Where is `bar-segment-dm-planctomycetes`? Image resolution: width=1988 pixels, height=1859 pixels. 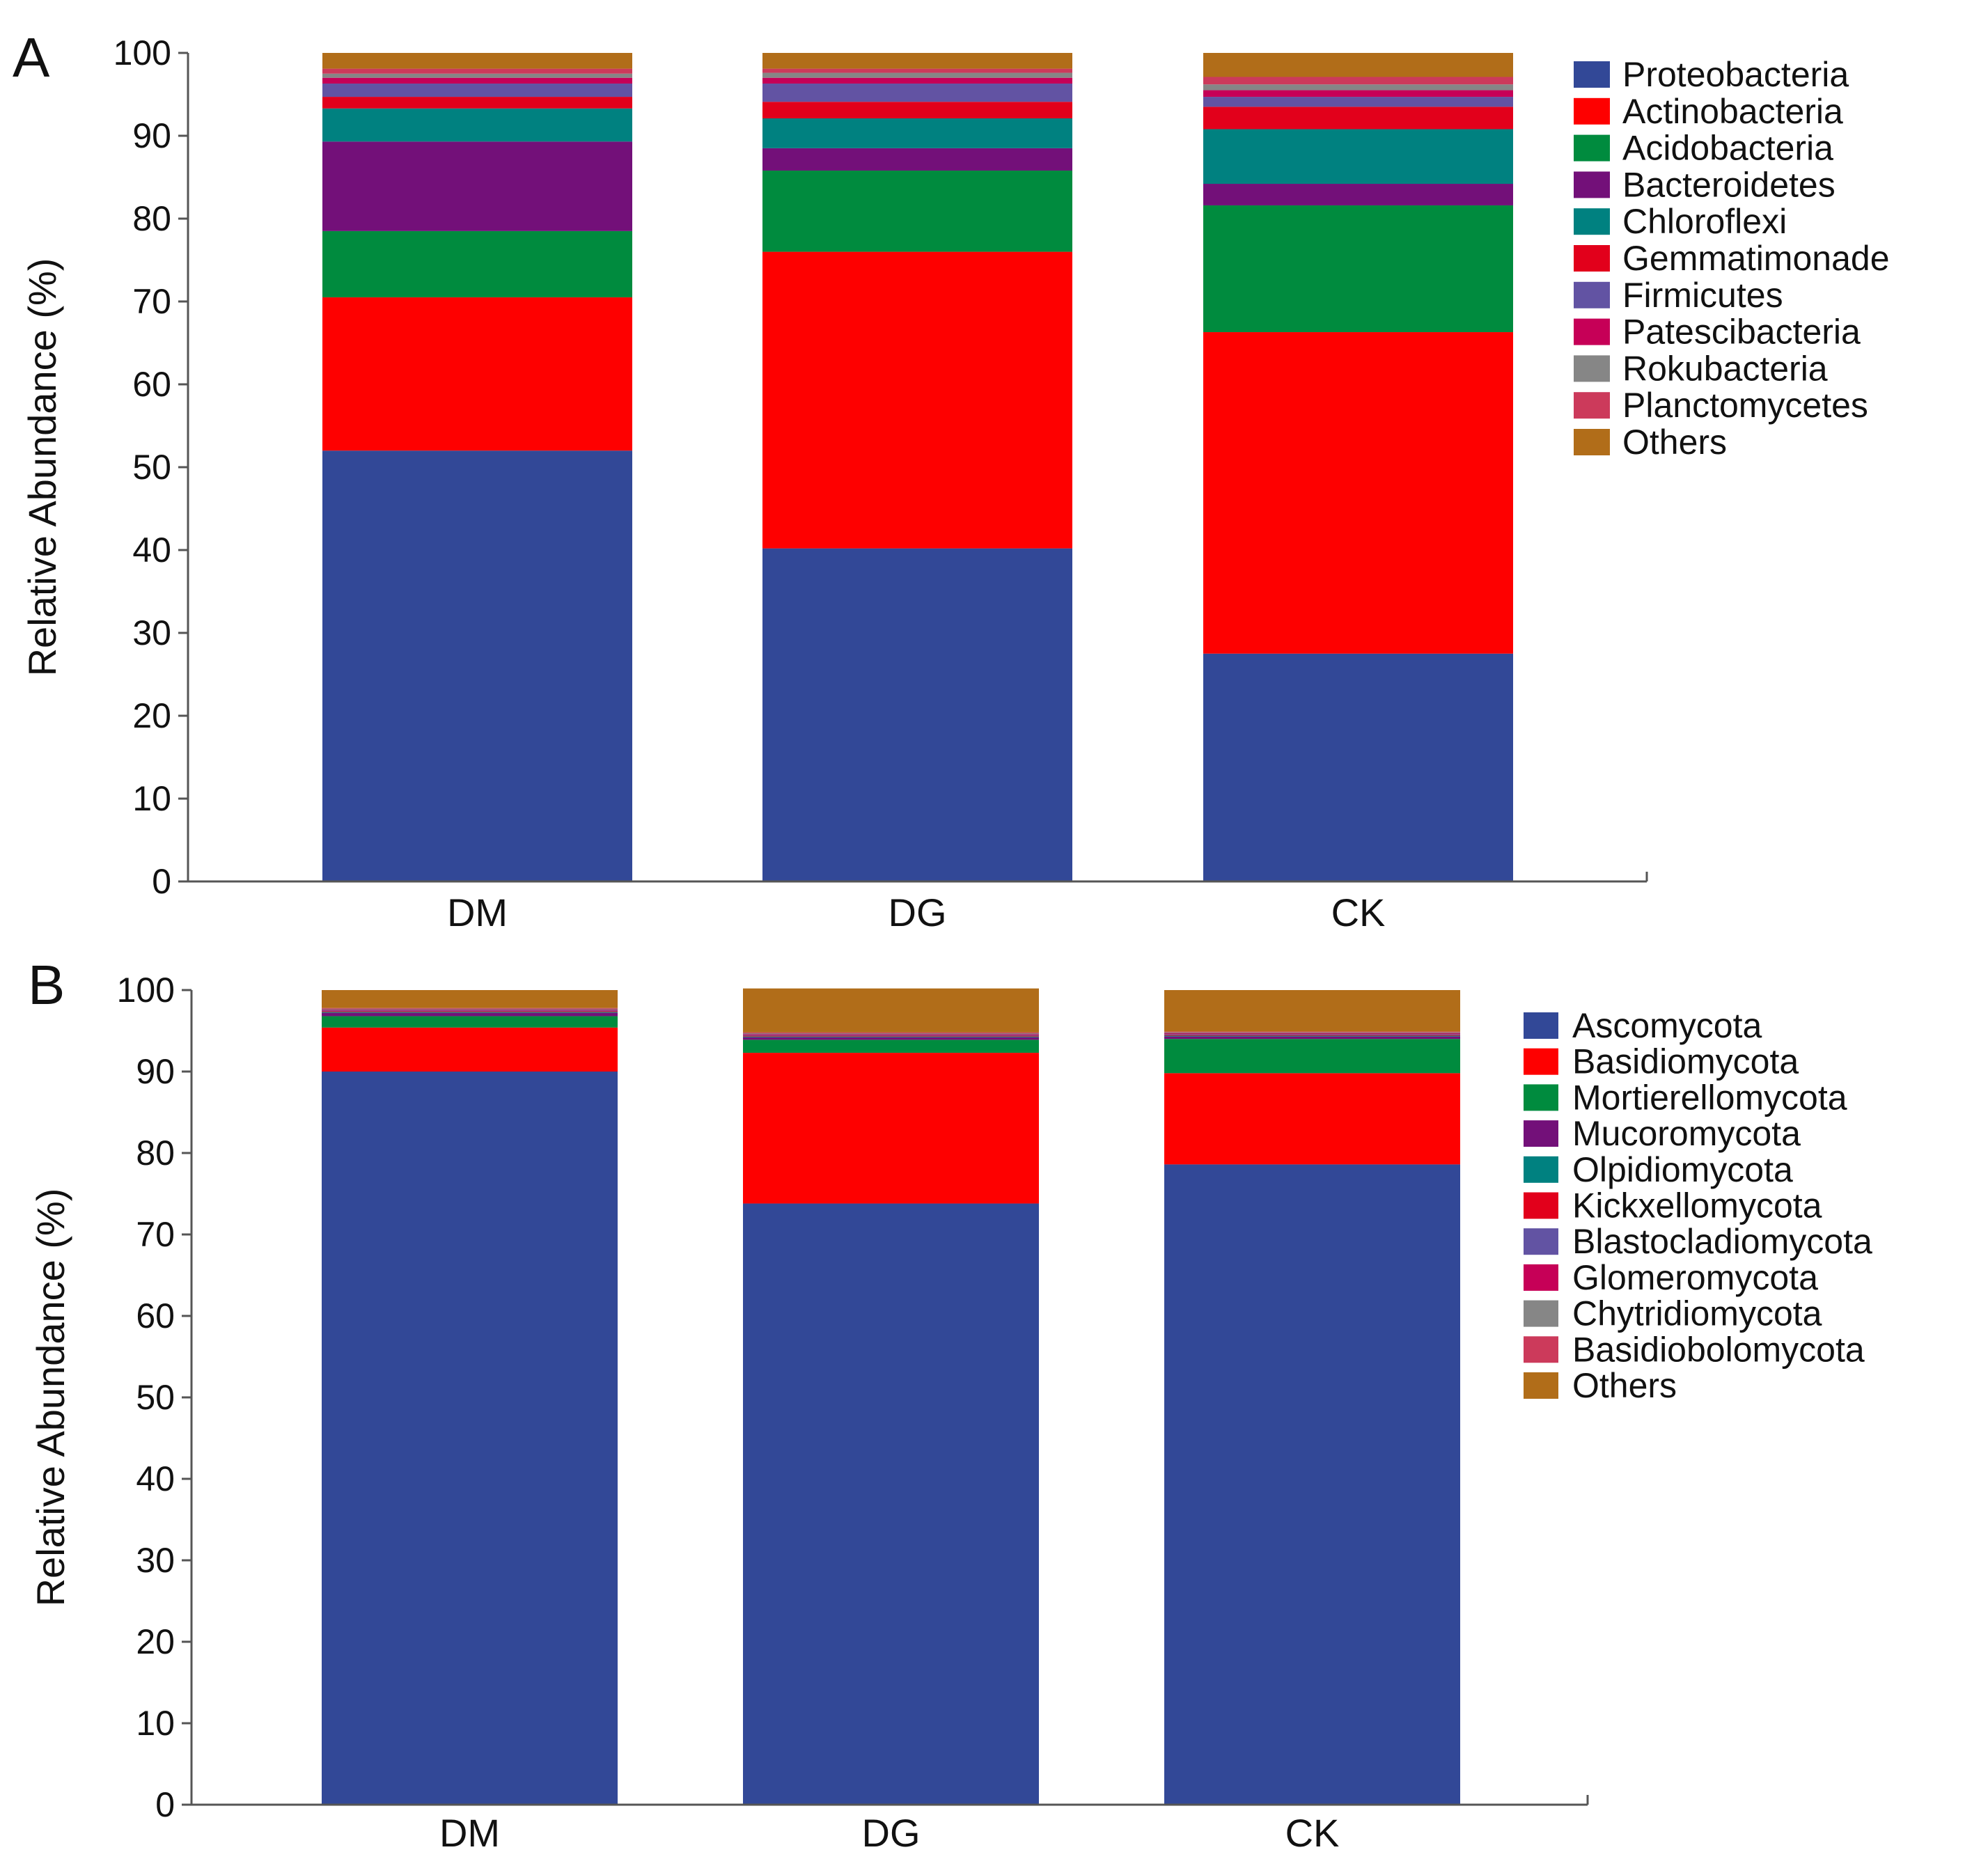
bar-segment-dm-planctomycetes is located at coordinates (477, 71).